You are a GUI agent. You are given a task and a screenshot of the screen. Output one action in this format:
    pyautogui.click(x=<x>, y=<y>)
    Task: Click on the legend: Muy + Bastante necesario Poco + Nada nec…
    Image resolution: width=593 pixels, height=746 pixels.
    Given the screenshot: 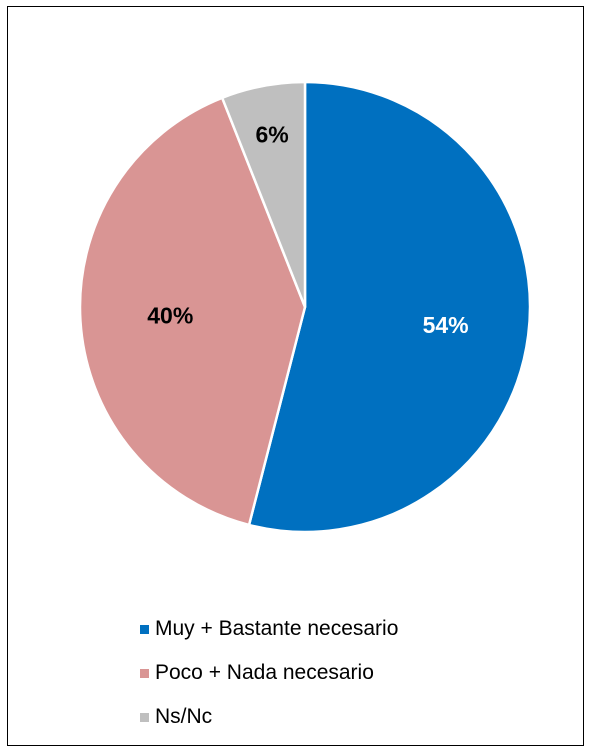 What is the action you would take?
    pyautogui.click(x=269, y=673)
    